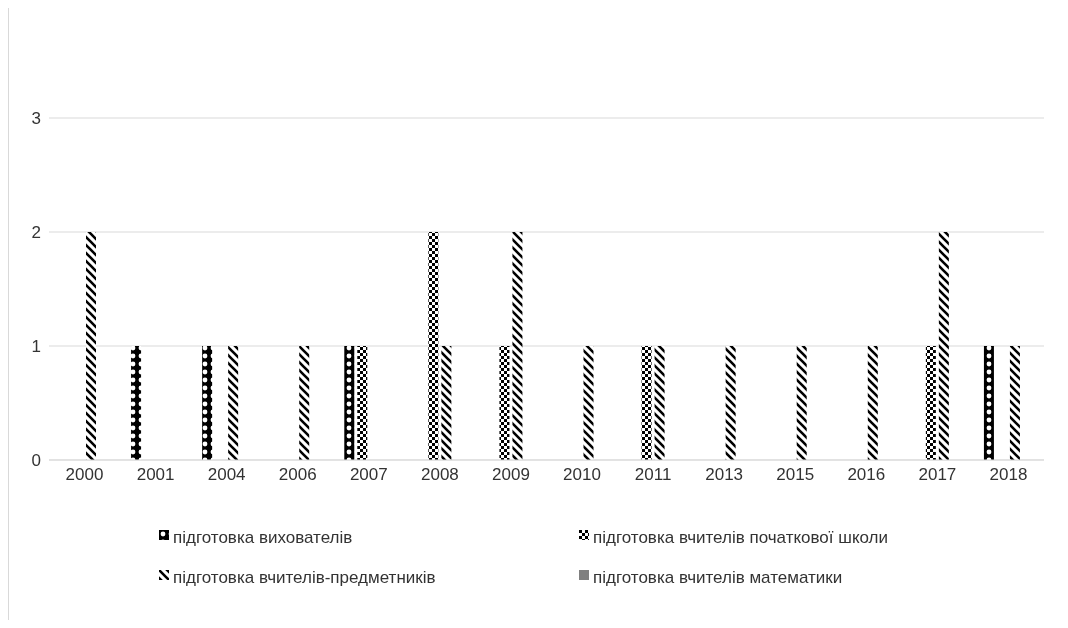 Image resolution: width=1068 pixels, height=628 pixels. What do you see at coordinates (937, 475) in the screenshot?
I see `x-tick-label: 2017` at bounding box center [937, 475].